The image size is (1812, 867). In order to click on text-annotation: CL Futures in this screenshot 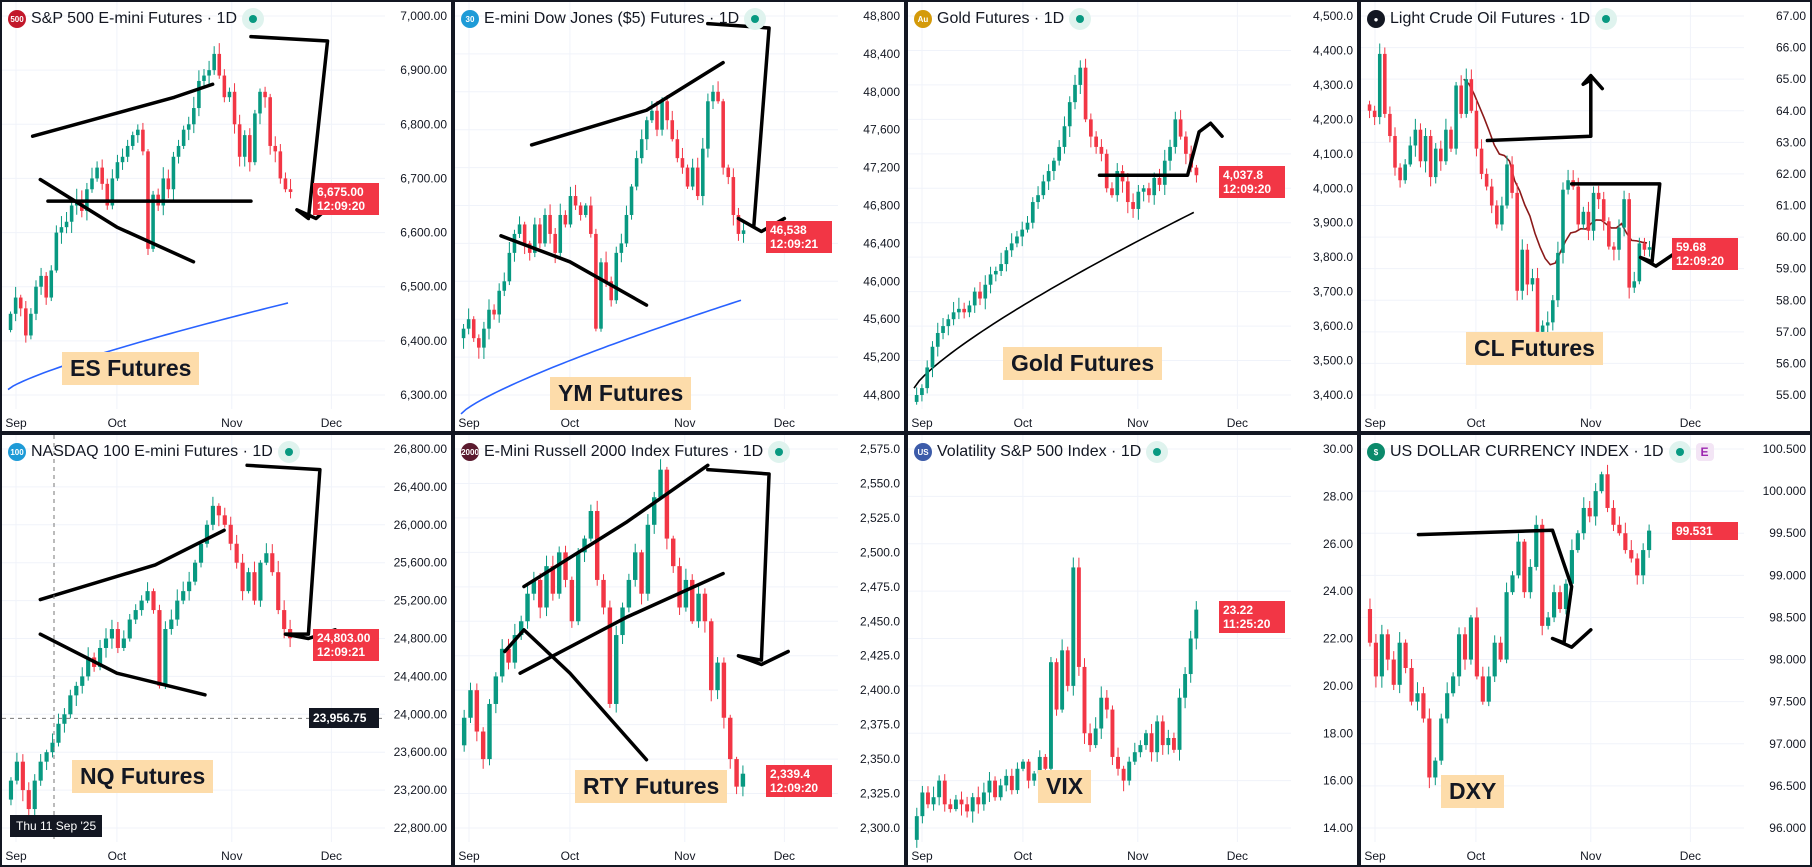, I will do `click(1534, 348)`.